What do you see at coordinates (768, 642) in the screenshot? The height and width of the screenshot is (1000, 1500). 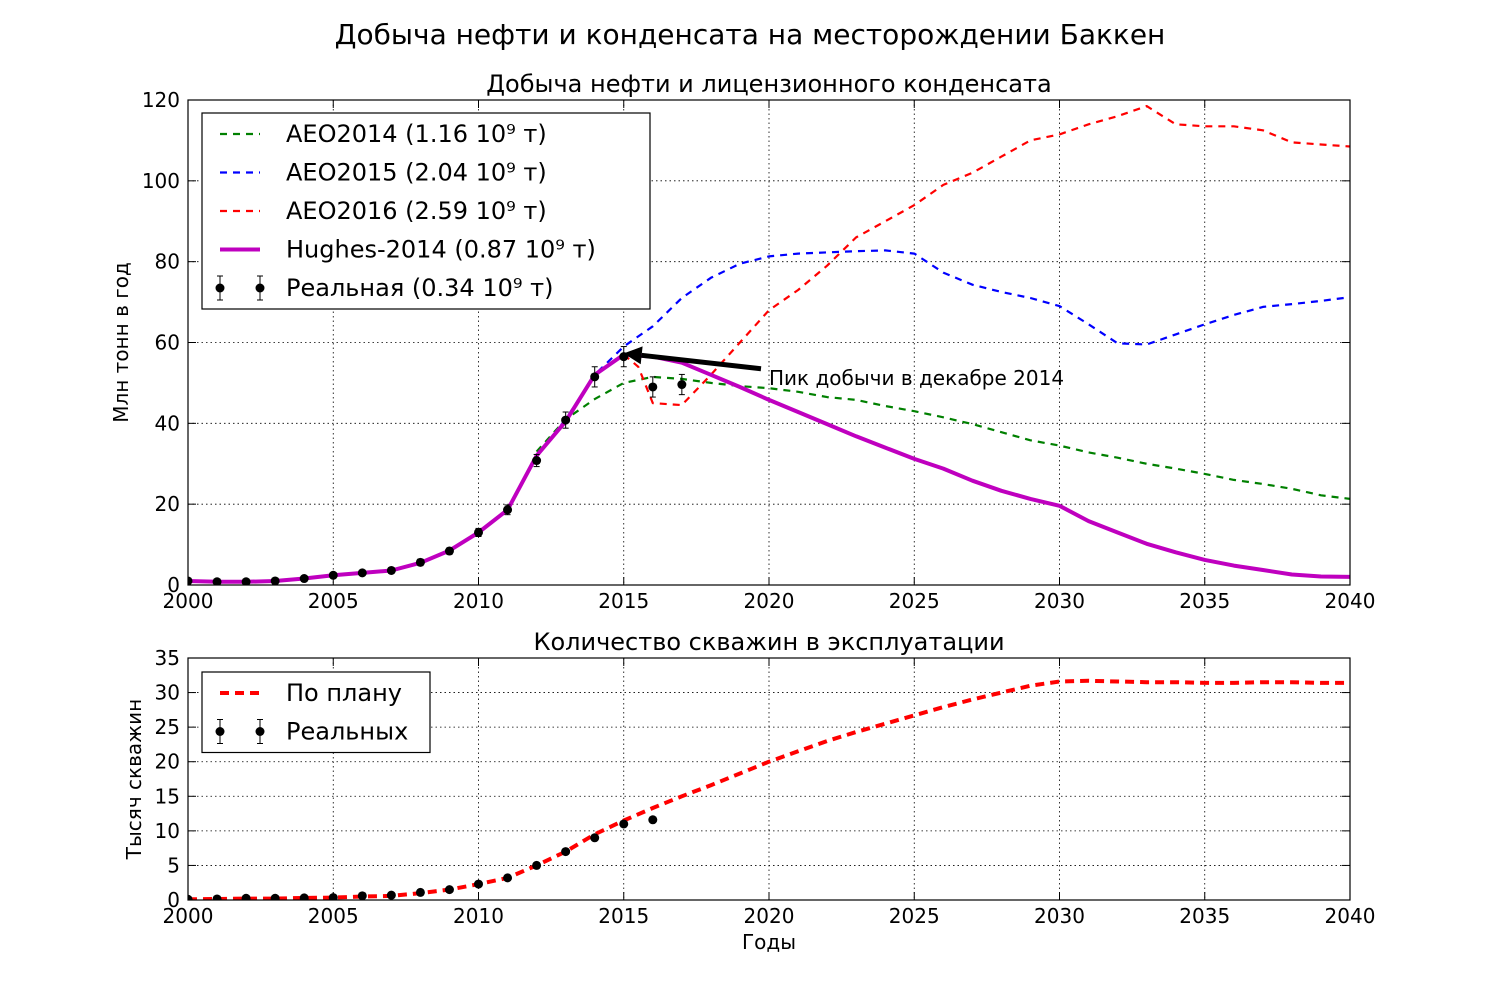 I see `axes-title: Количество скважин в эксплуатации` at bounding box center [768, 642].